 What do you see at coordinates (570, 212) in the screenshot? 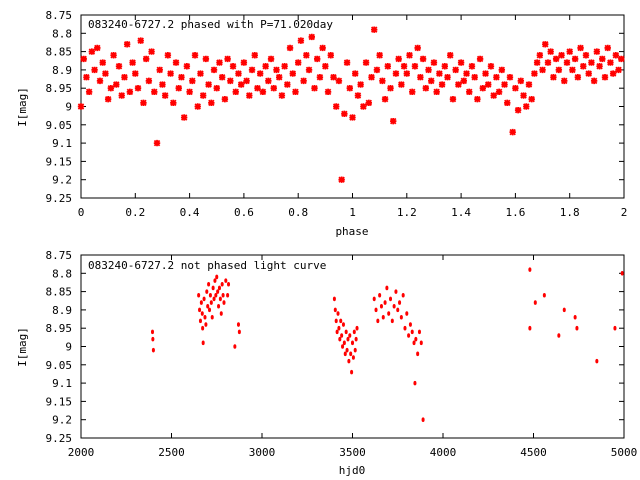
I see `x-tick-label: 1.8` at bounding box center [570, 212].